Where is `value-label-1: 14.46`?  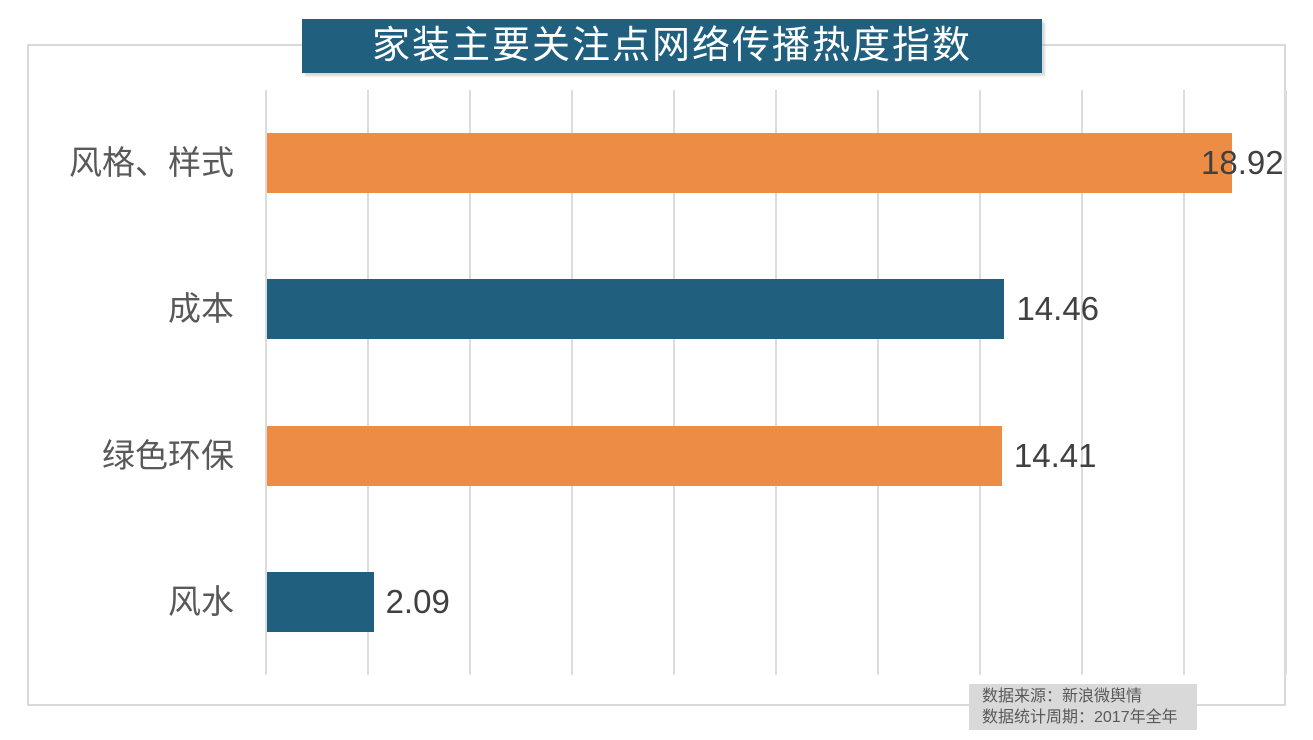
value-label-1: 14.46 is located at coordinates (1058, 309).